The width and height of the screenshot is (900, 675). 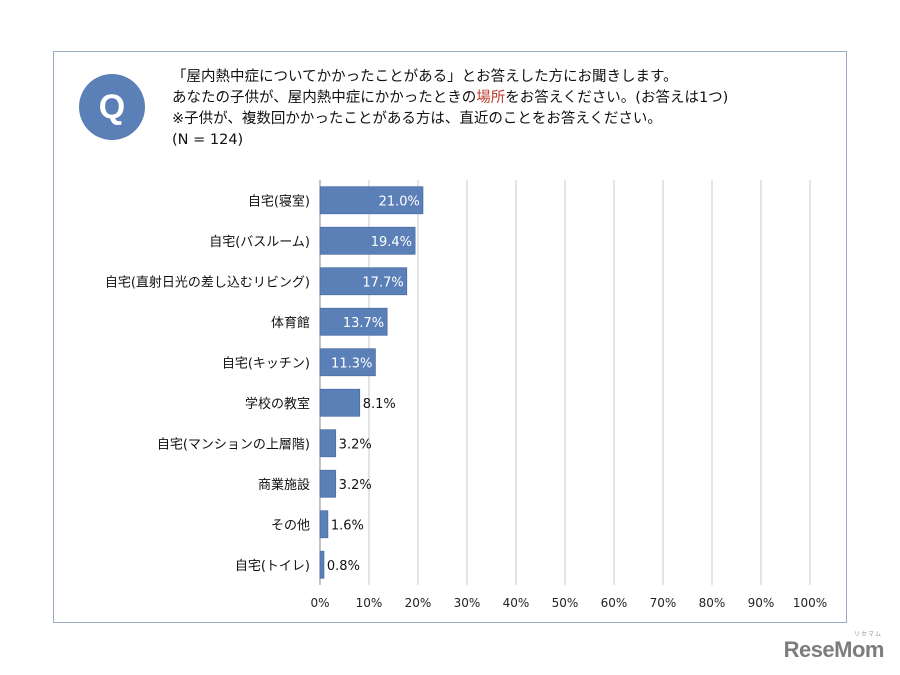 What do you see at coordinates (379, 404) in the screenshot?
I see `data-label: 8.1%` at bounding box center [379, 404].